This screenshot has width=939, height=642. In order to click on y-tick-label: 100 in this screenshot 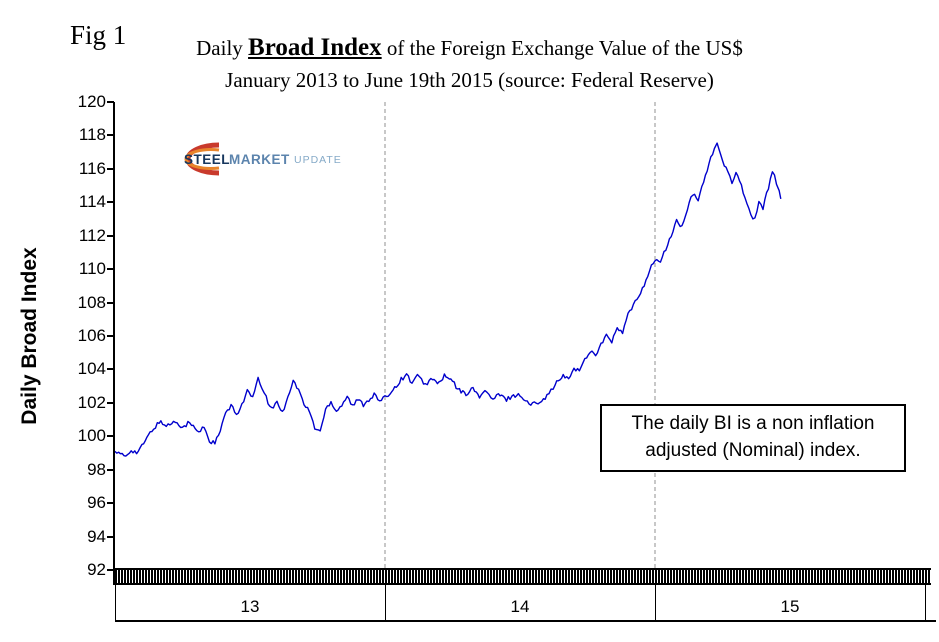, I will do `click(91, 436)`.